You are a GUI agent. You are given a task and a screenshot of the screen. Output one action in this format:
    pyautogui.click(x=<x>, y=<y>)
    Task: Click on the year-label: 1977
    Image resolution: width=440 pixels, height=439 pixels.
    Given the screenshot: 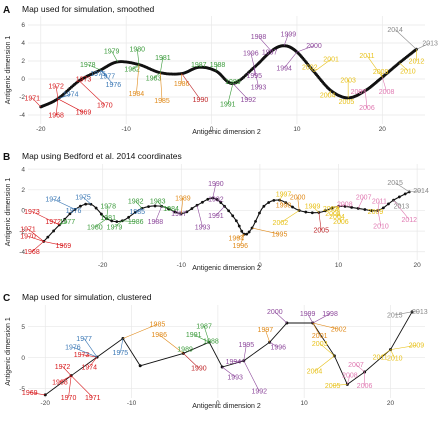 What is the action you would take?
    pyautogui.click(x=68, y=222)
    